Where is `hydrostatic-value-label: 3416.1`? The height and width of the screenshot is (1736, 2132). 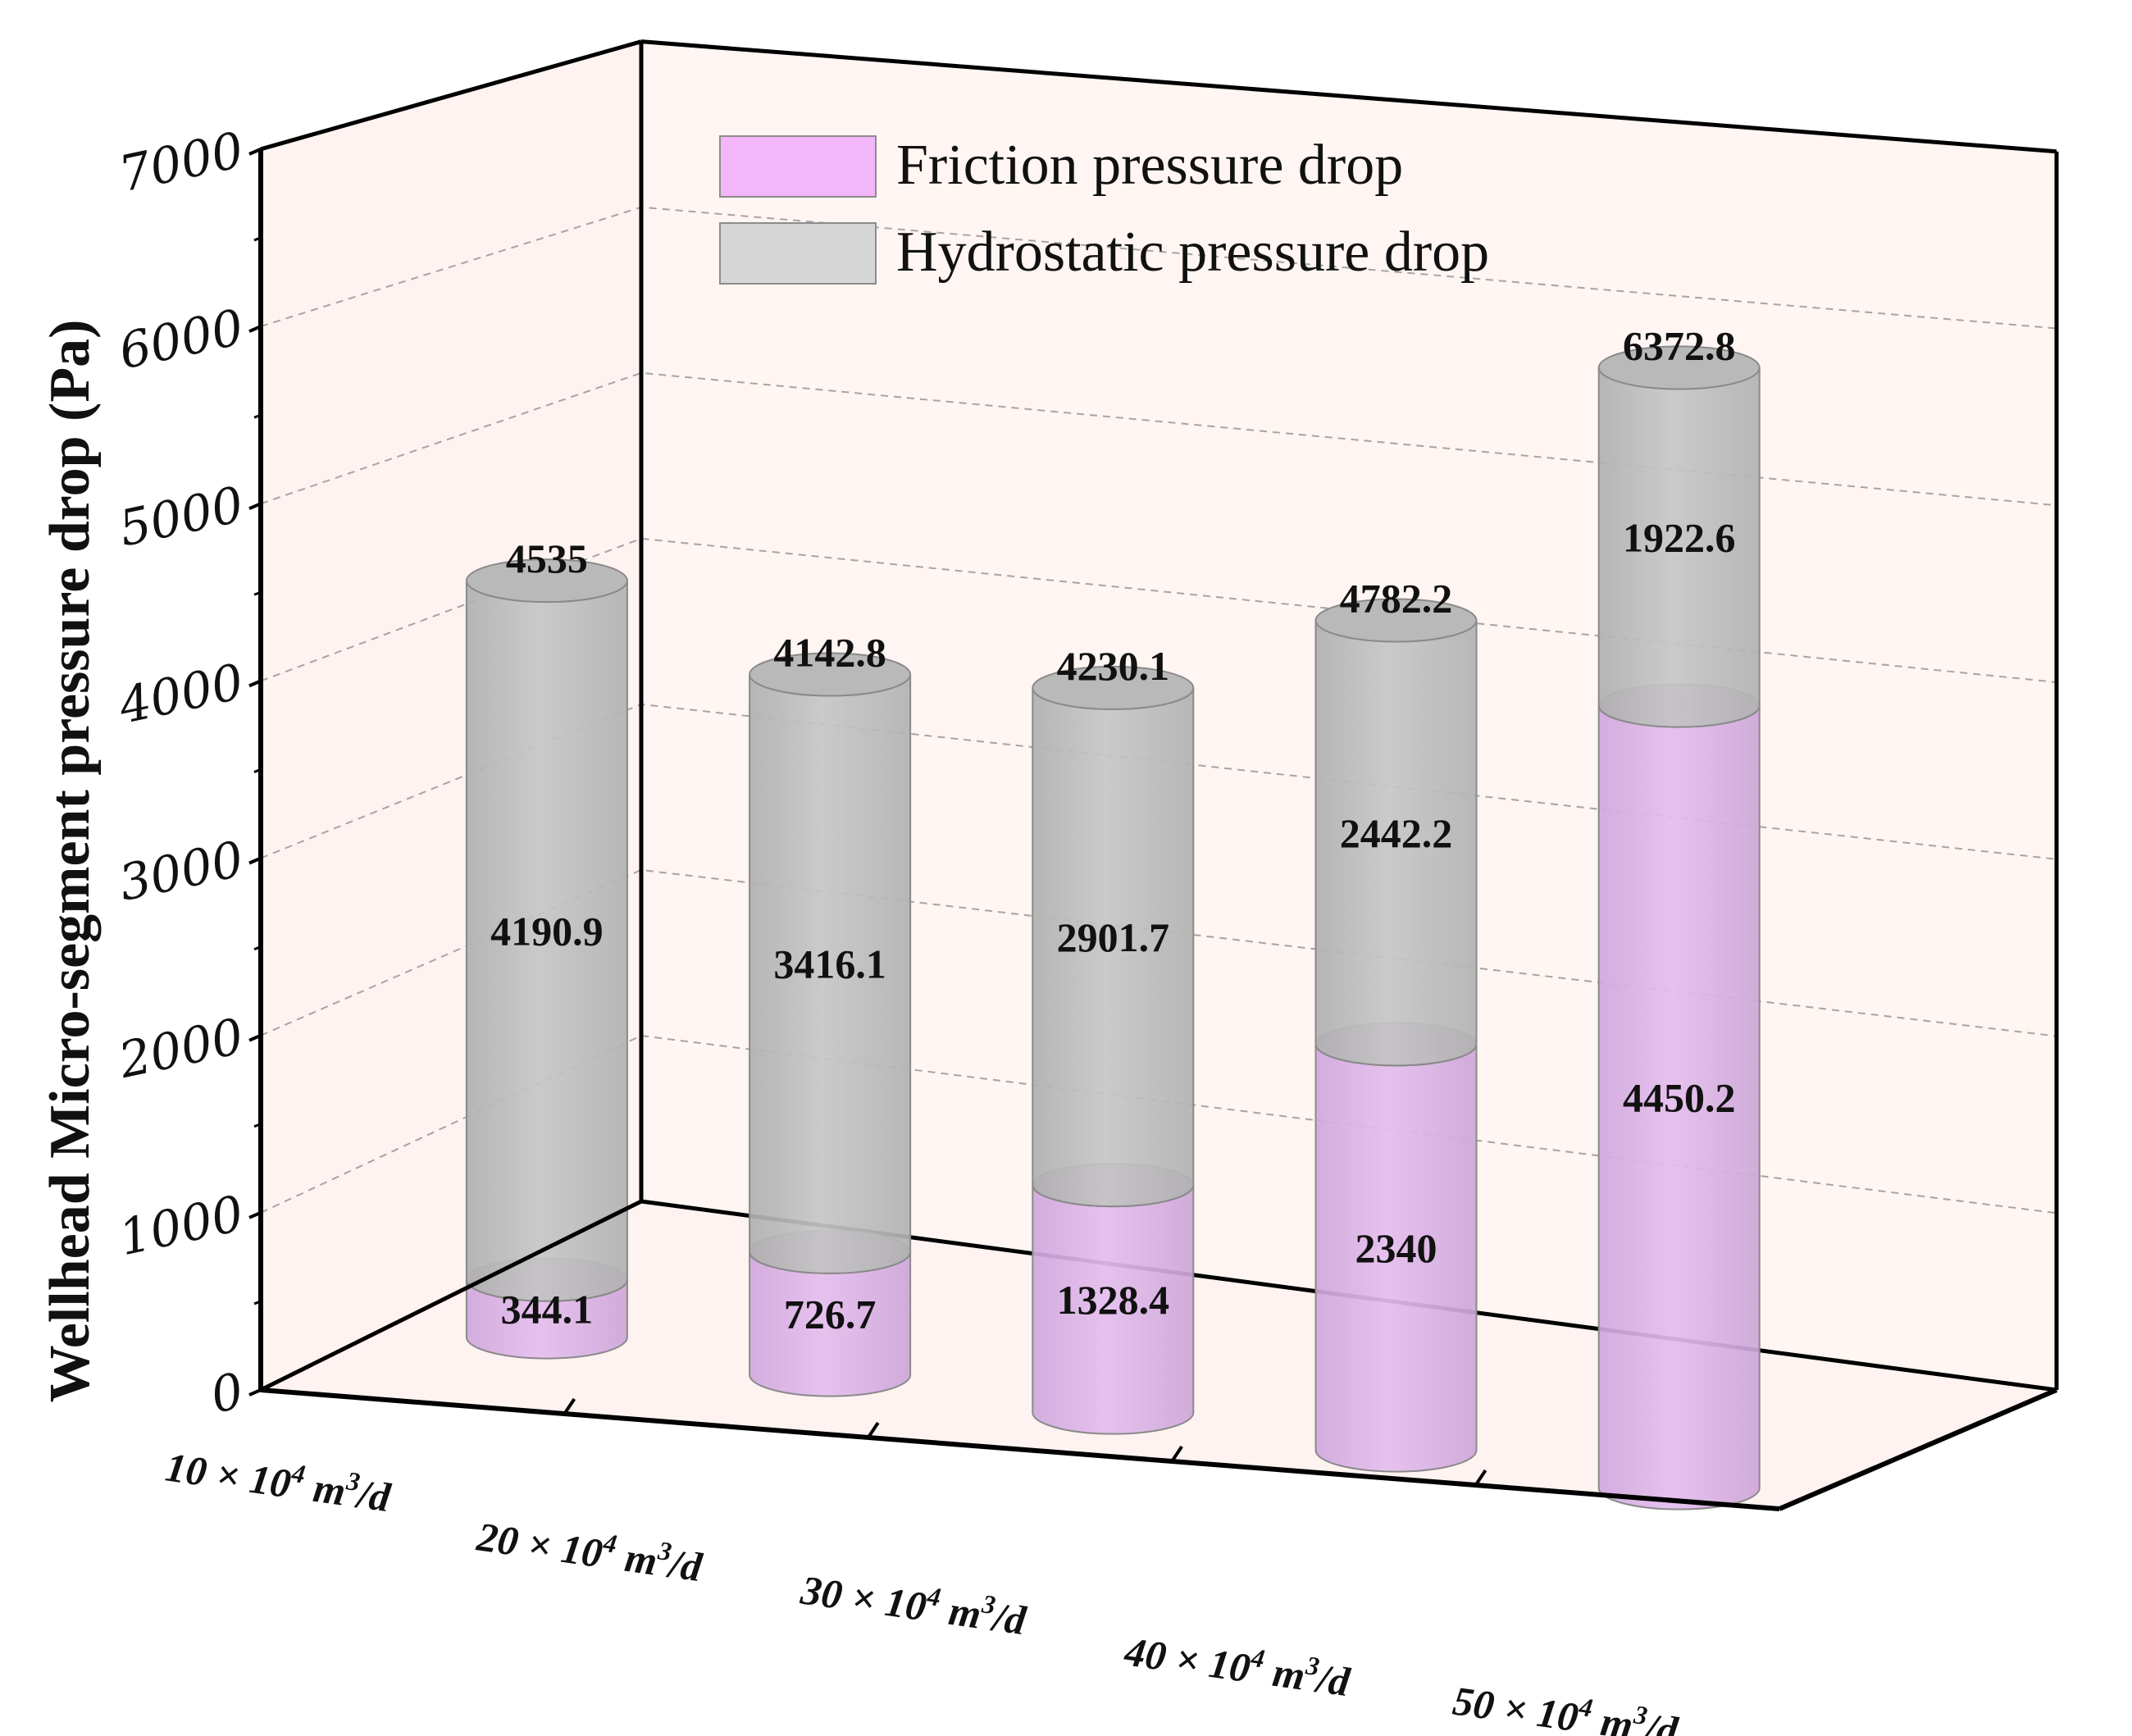
hydrostatic-value-label: 3416.1 is located at coordinates (829, 964).